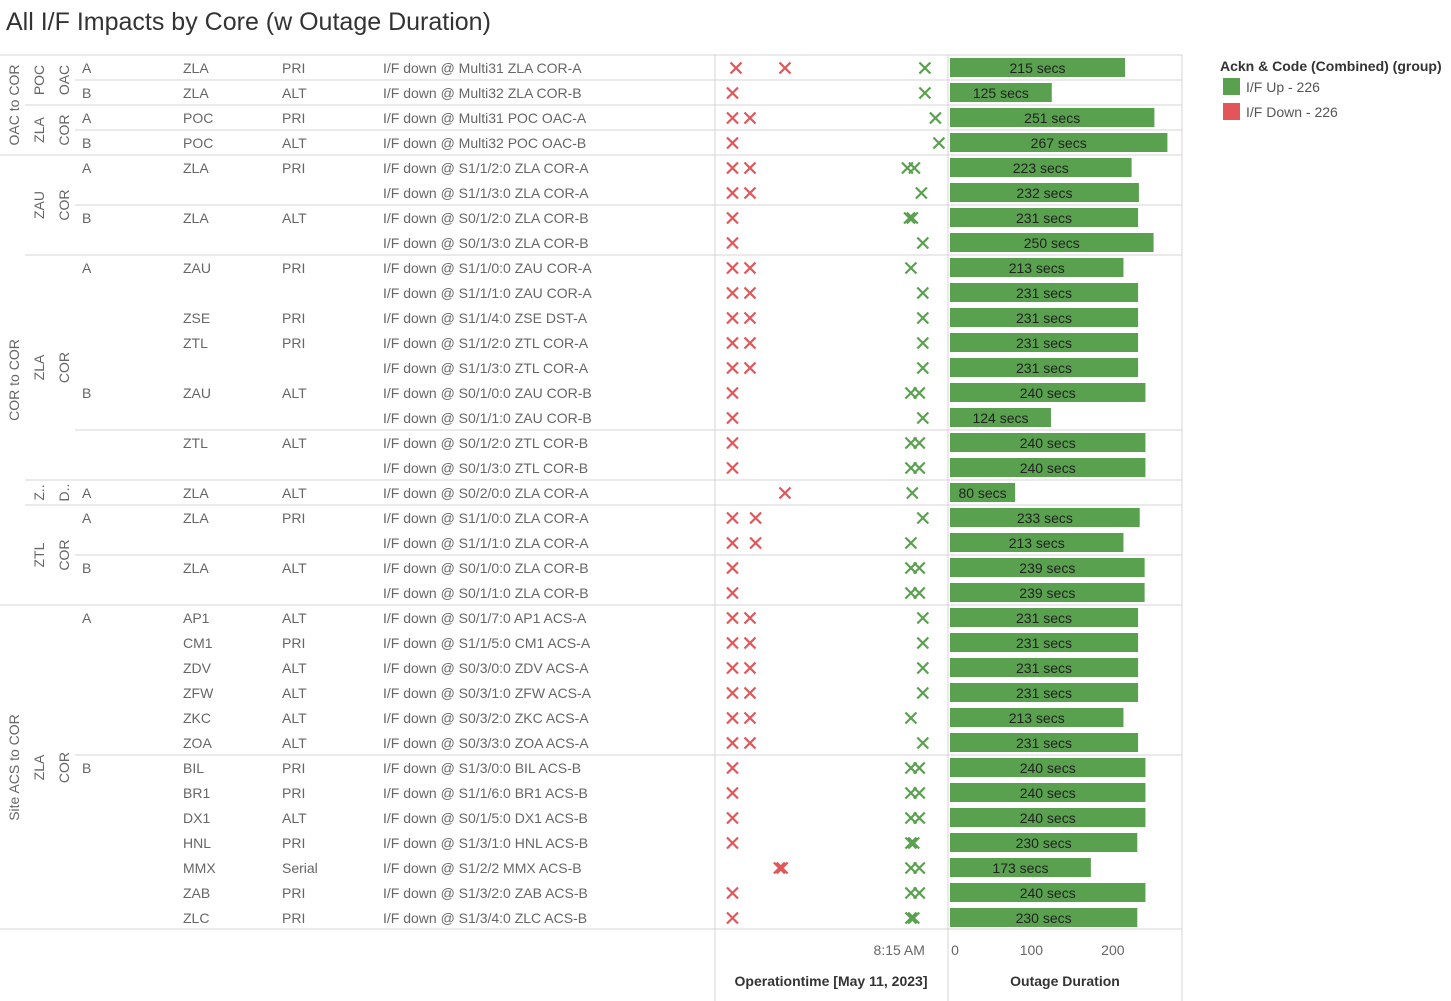 Image resolution: width=1451 pixels, height=1001 pixels. What do you see at coordinates (482, 68) in the screenshot?
I see `interface-cell: I/F down @ Multi31 ZLA COR-A` at bounding box center [482, 68].